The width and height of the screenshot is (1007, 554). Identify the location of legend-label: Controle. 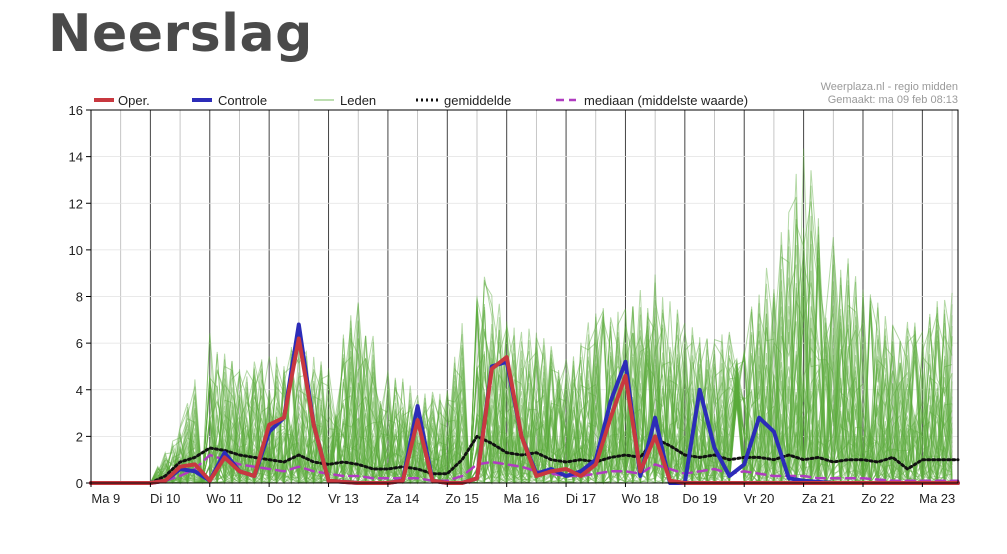
(242, 100).